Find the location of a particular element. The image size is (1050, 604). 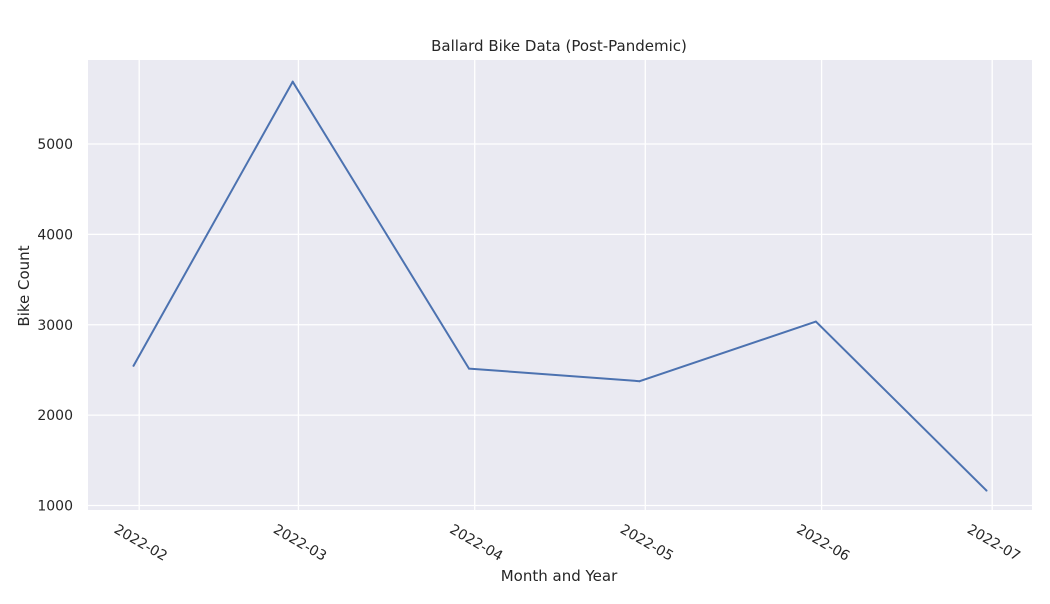

x-tick-label: 2022-07 is located at coordinates (993, 543).